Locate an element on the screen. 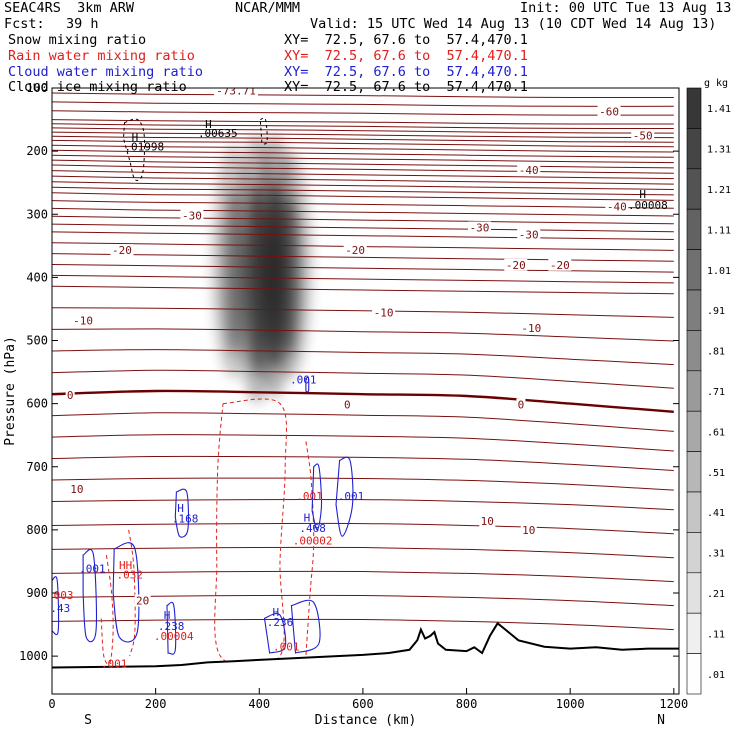  temp-label-4: -40 is located at coordinates (617, 207).